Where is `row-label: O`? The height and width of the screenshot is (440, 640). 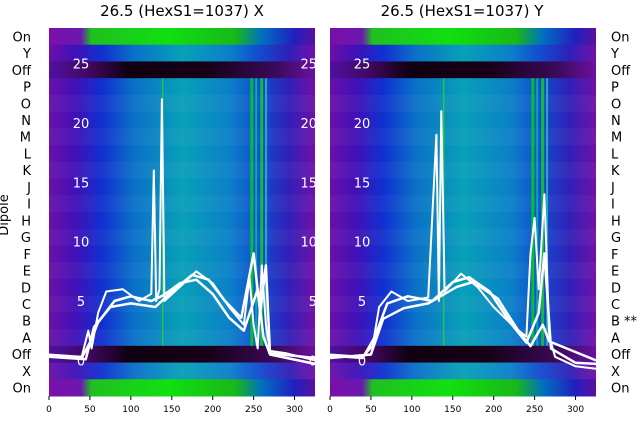
row-label: O is located at coordinates (616, 104).